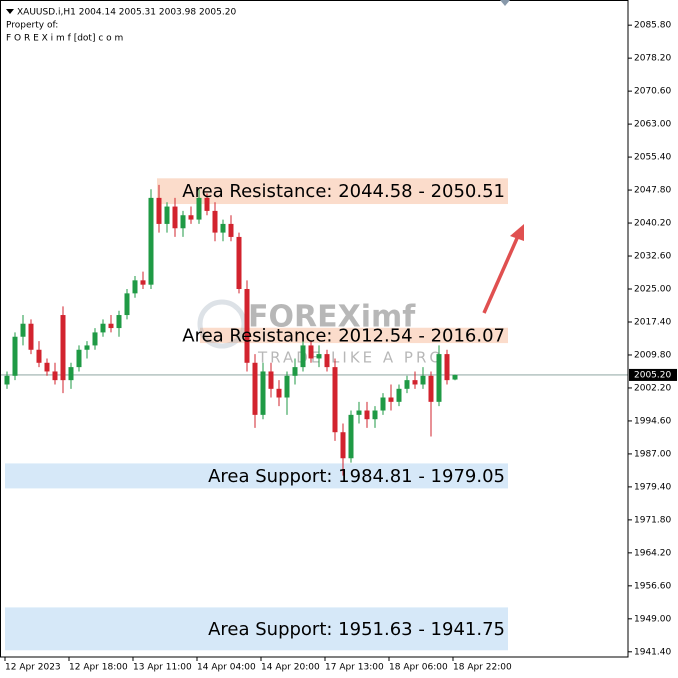 The image size is (678, 678). I want to click on y-tick-label: 2032.60, so click(652, 257).